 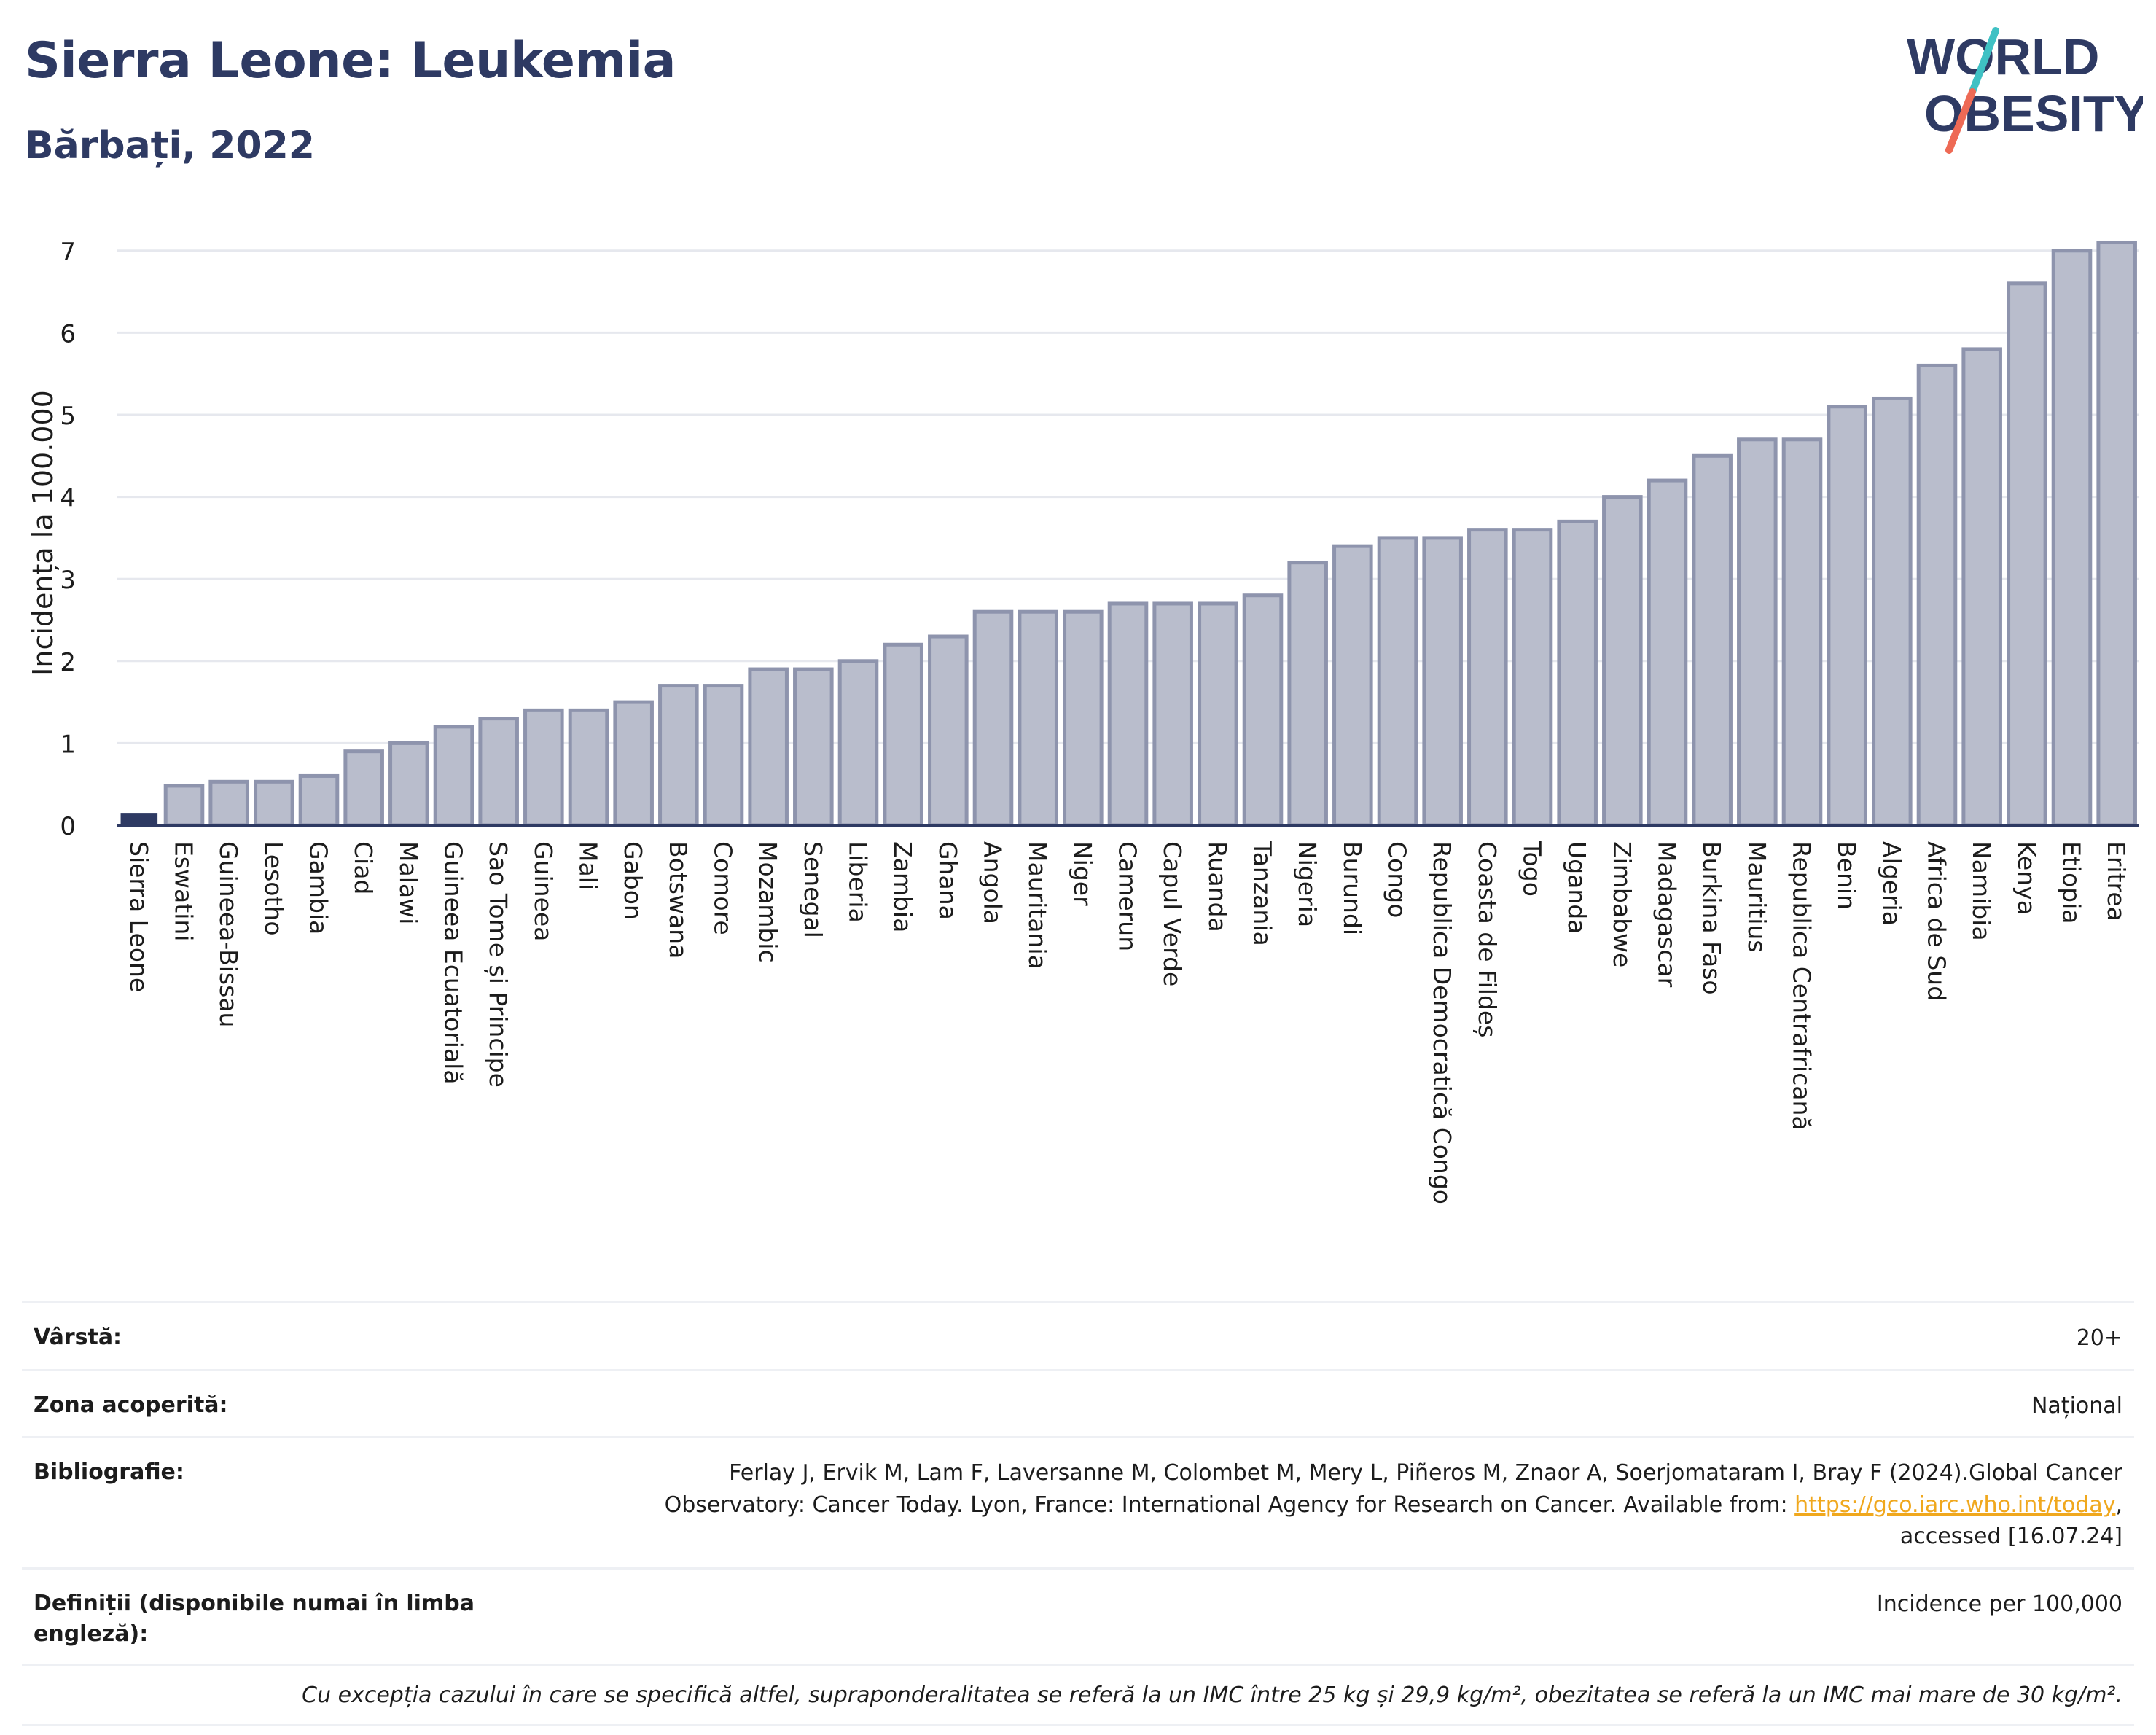 What do you see at coordinates (1352, 888) in the screenshot?
I see `x-tick-label: Burundi` at bounding box center [1352, 888].